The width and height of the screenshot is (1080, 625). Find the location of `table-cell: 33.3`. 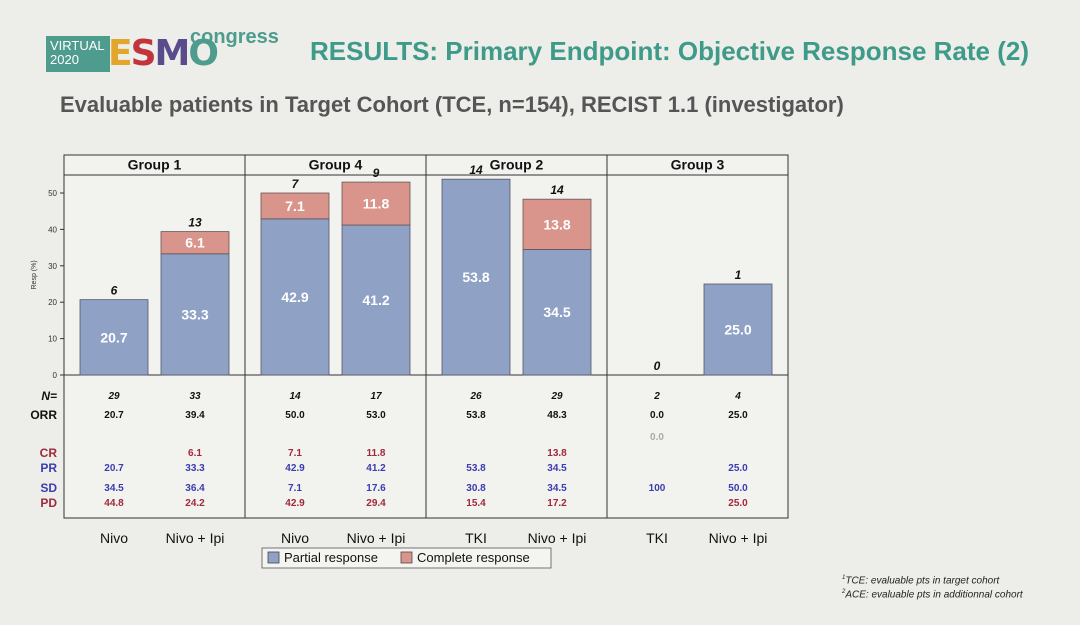

table-cell: 33.3 is located at coordinates (195, 468).